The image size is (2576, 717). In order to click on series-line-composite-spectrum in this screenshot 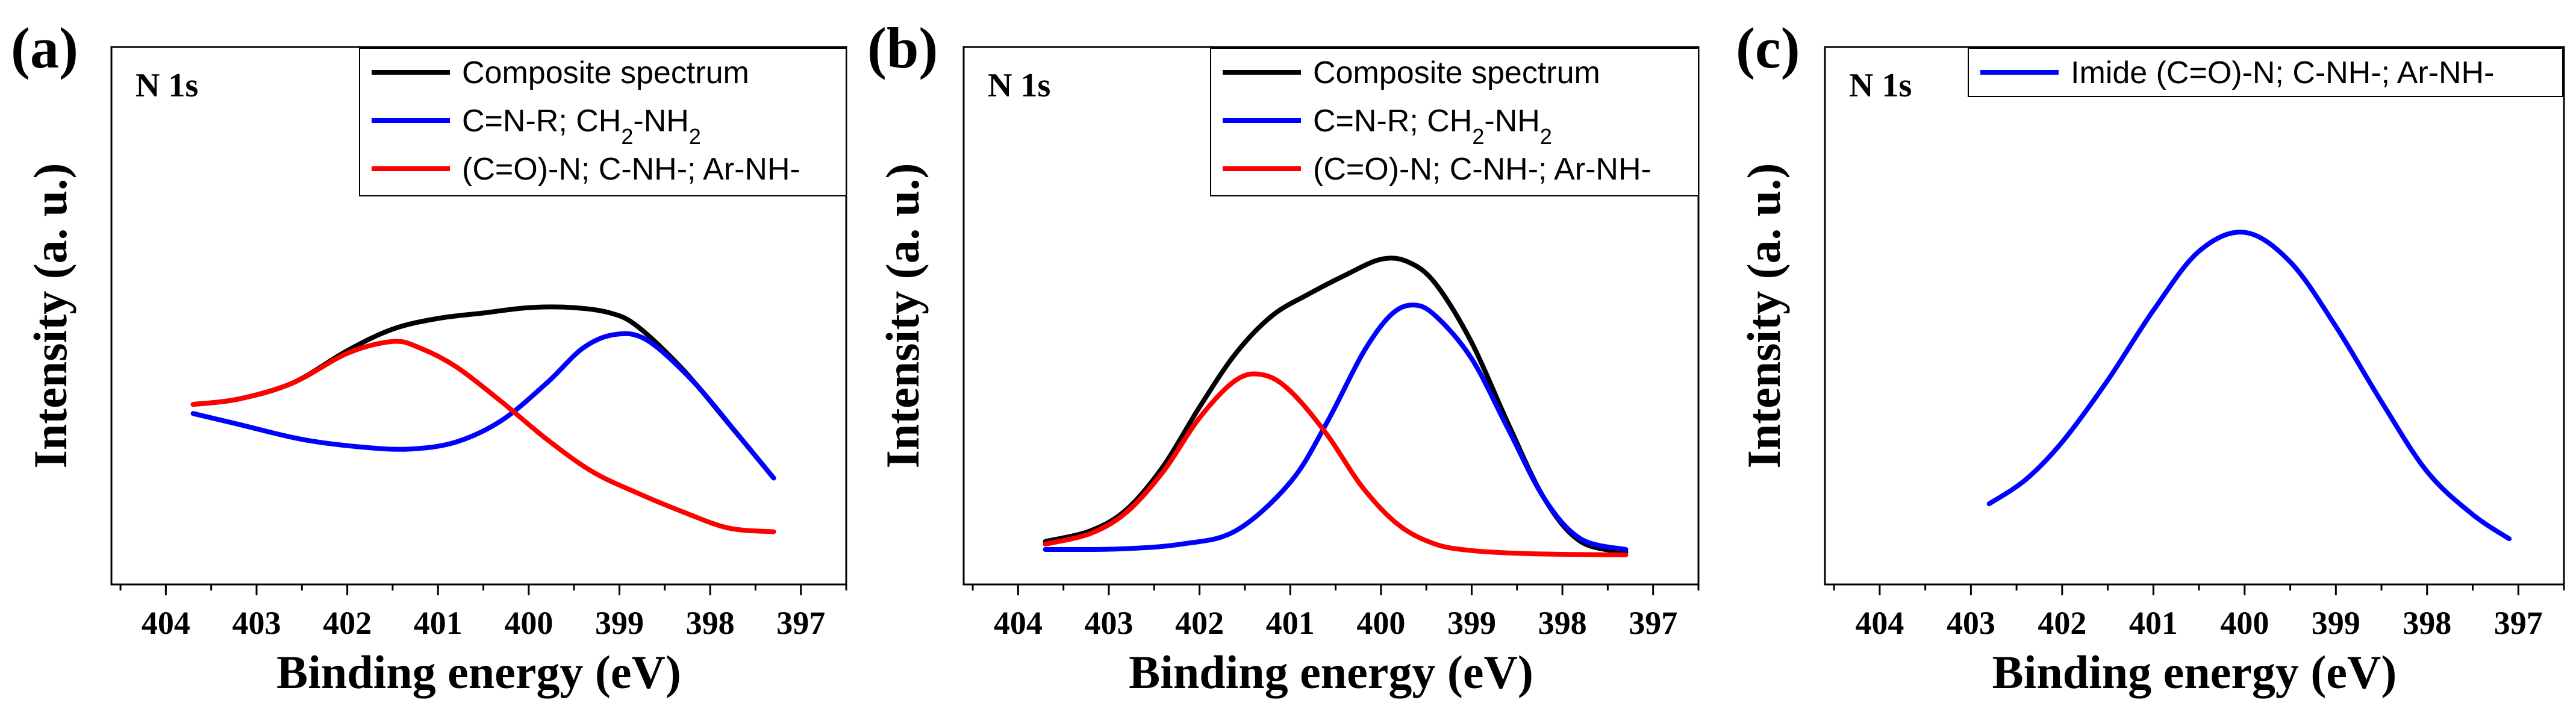, I will do `click(483, 392)`.